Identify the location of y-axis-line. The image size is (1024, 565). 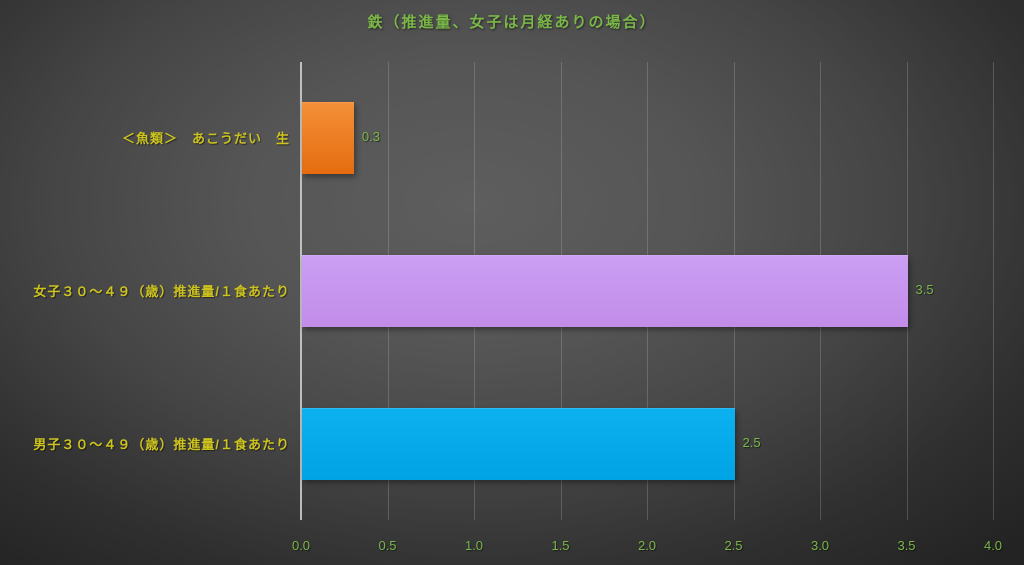
(301, 291).